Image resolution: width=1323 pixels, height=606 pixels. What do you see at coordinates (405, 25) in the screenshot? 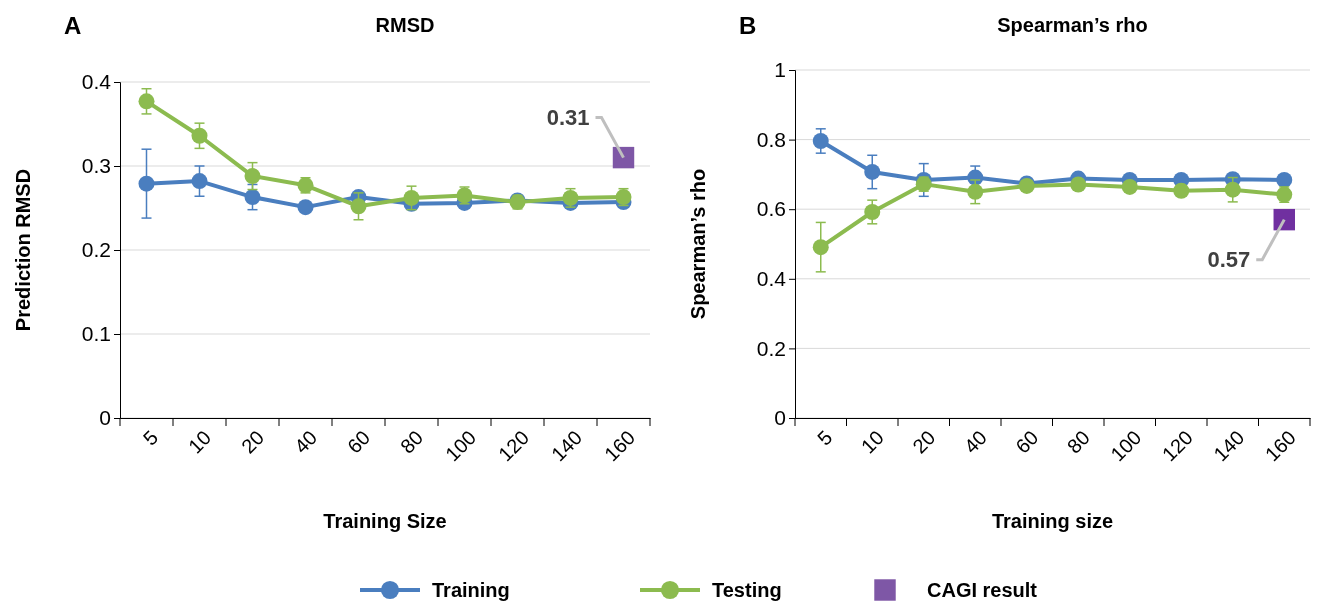
I see `chart-title: RMSD` at bounding box center [405, 25].